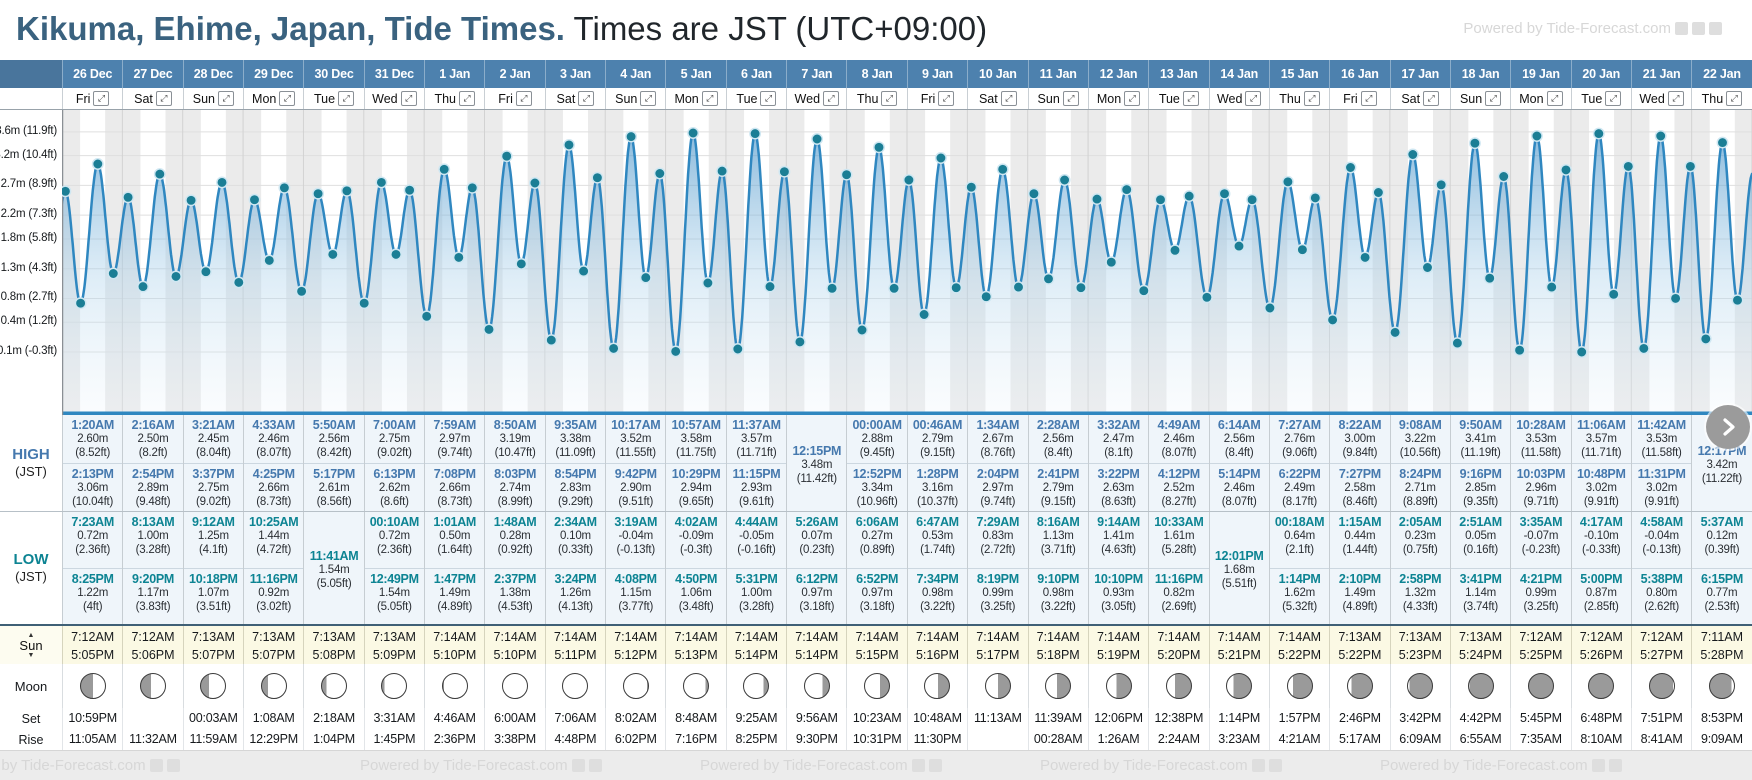 This screenshot has width=1752, height=780. Describe the element at coordinates (1661, 453) in the screenshot. I see `tide-height-ft: (11.58ft)` at that location.